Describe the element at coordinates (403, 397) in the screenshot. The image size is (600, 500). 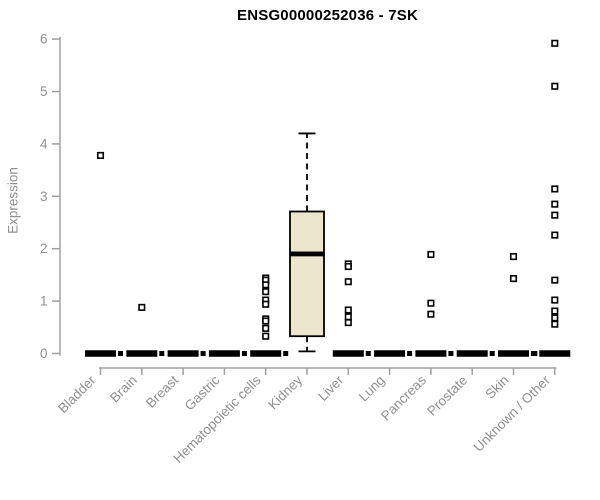
I see `x-category-label-pancreas: Pancreas` at that location.